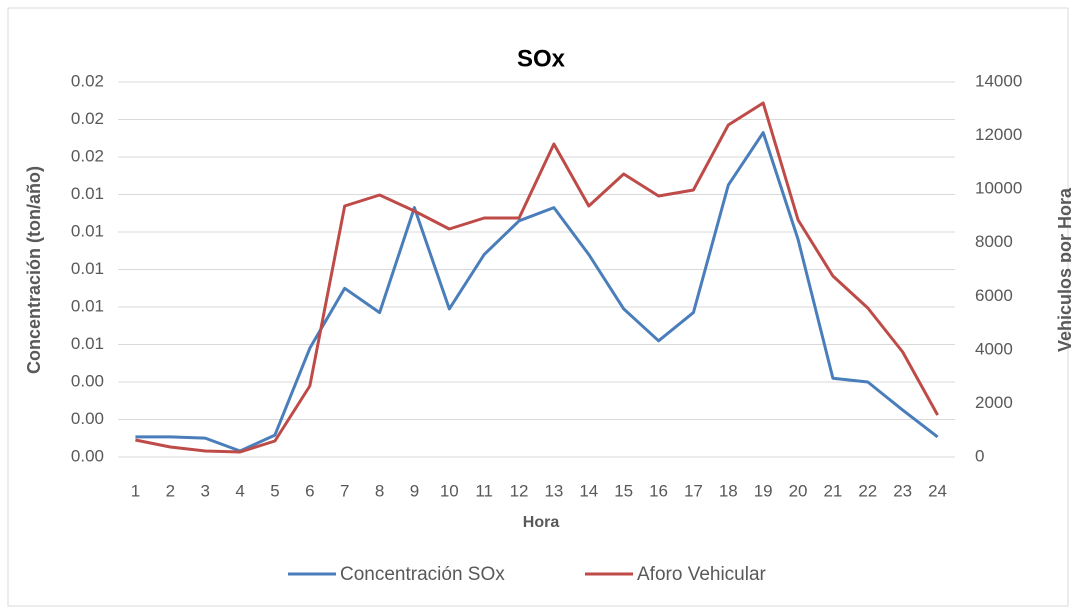 The width and height of the screenshot is (1071, 608). I want to click on y2-tick-label: 14000, so click(998, 80).